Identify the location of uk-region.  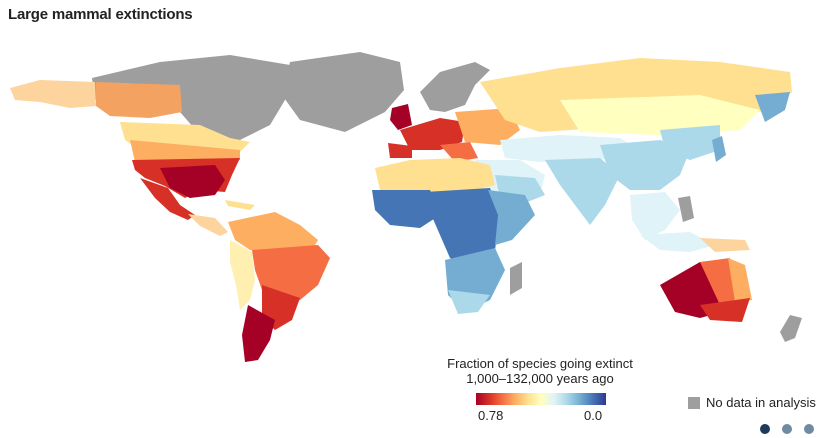
(401, 117).